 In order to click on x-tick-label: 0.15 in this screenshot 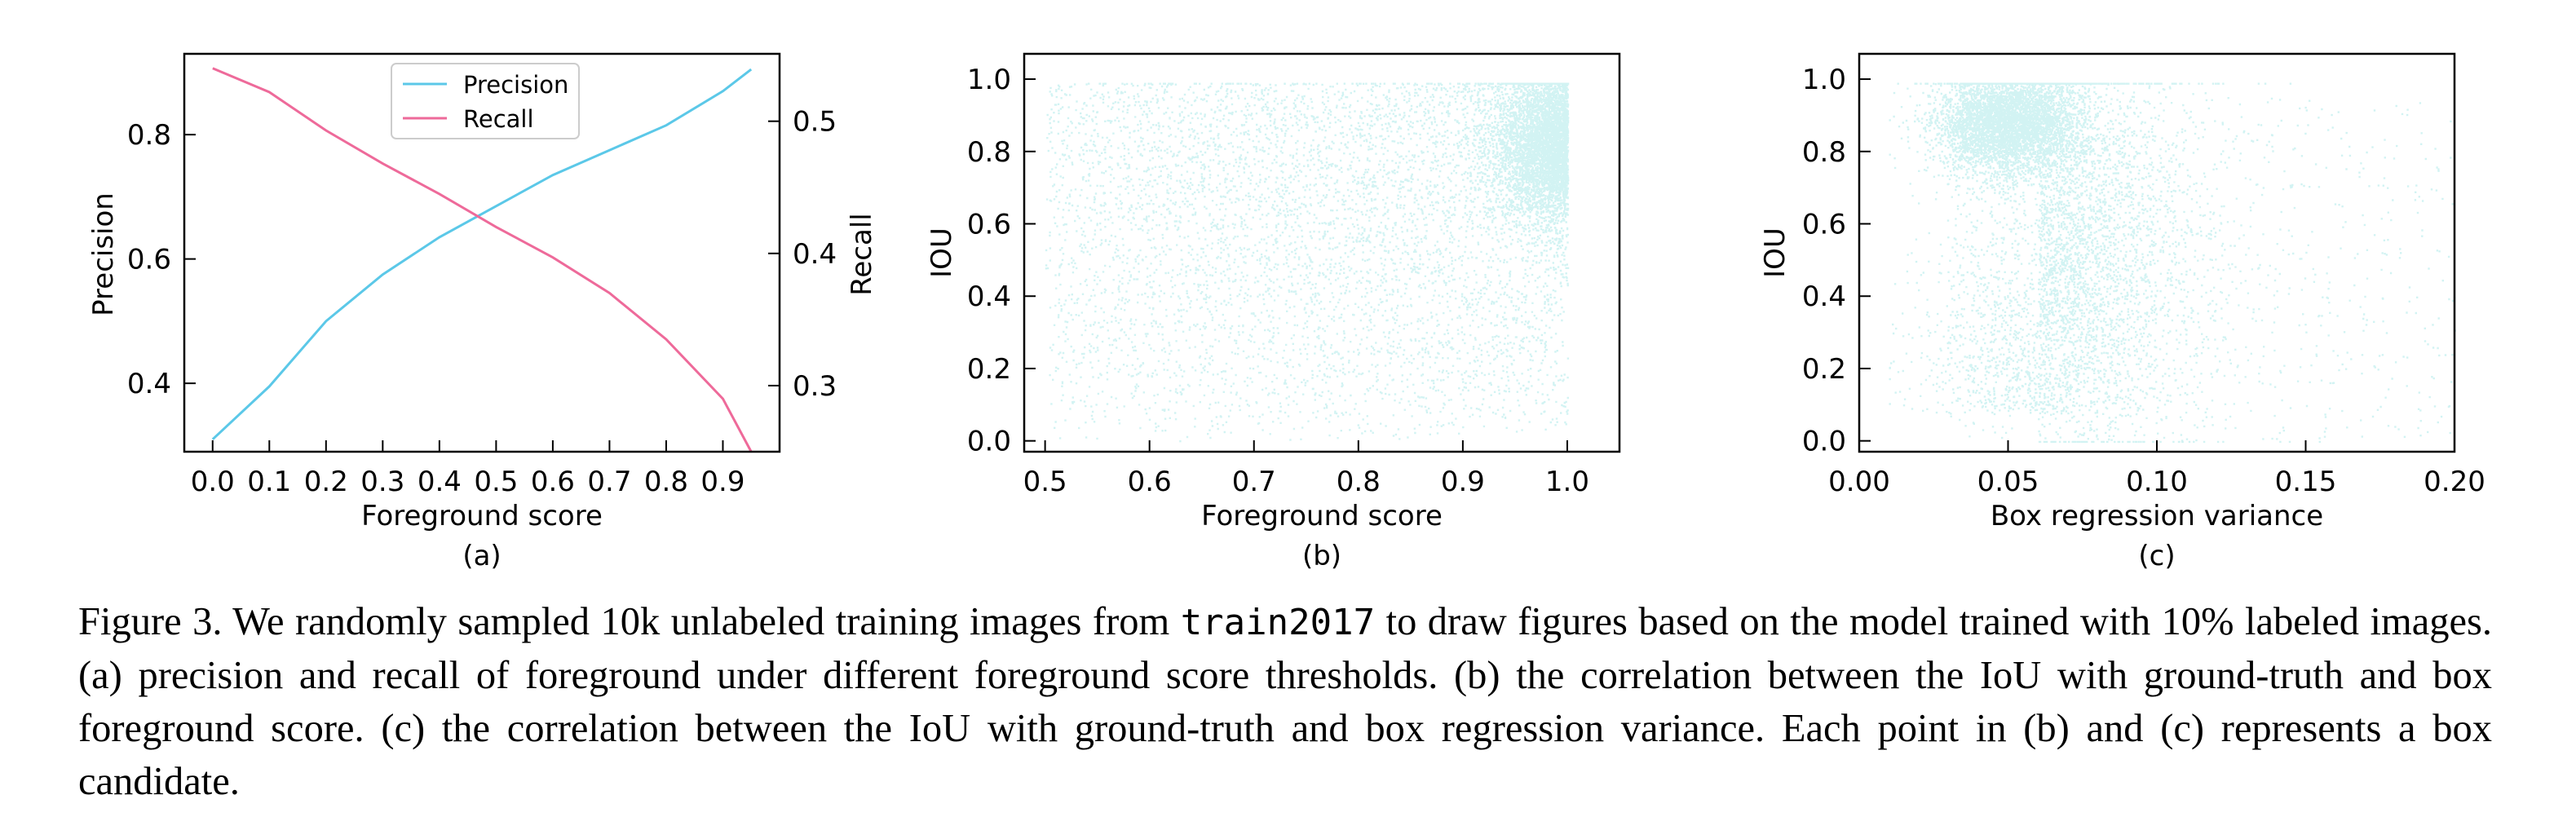, I will do `click(2306, 482)`.